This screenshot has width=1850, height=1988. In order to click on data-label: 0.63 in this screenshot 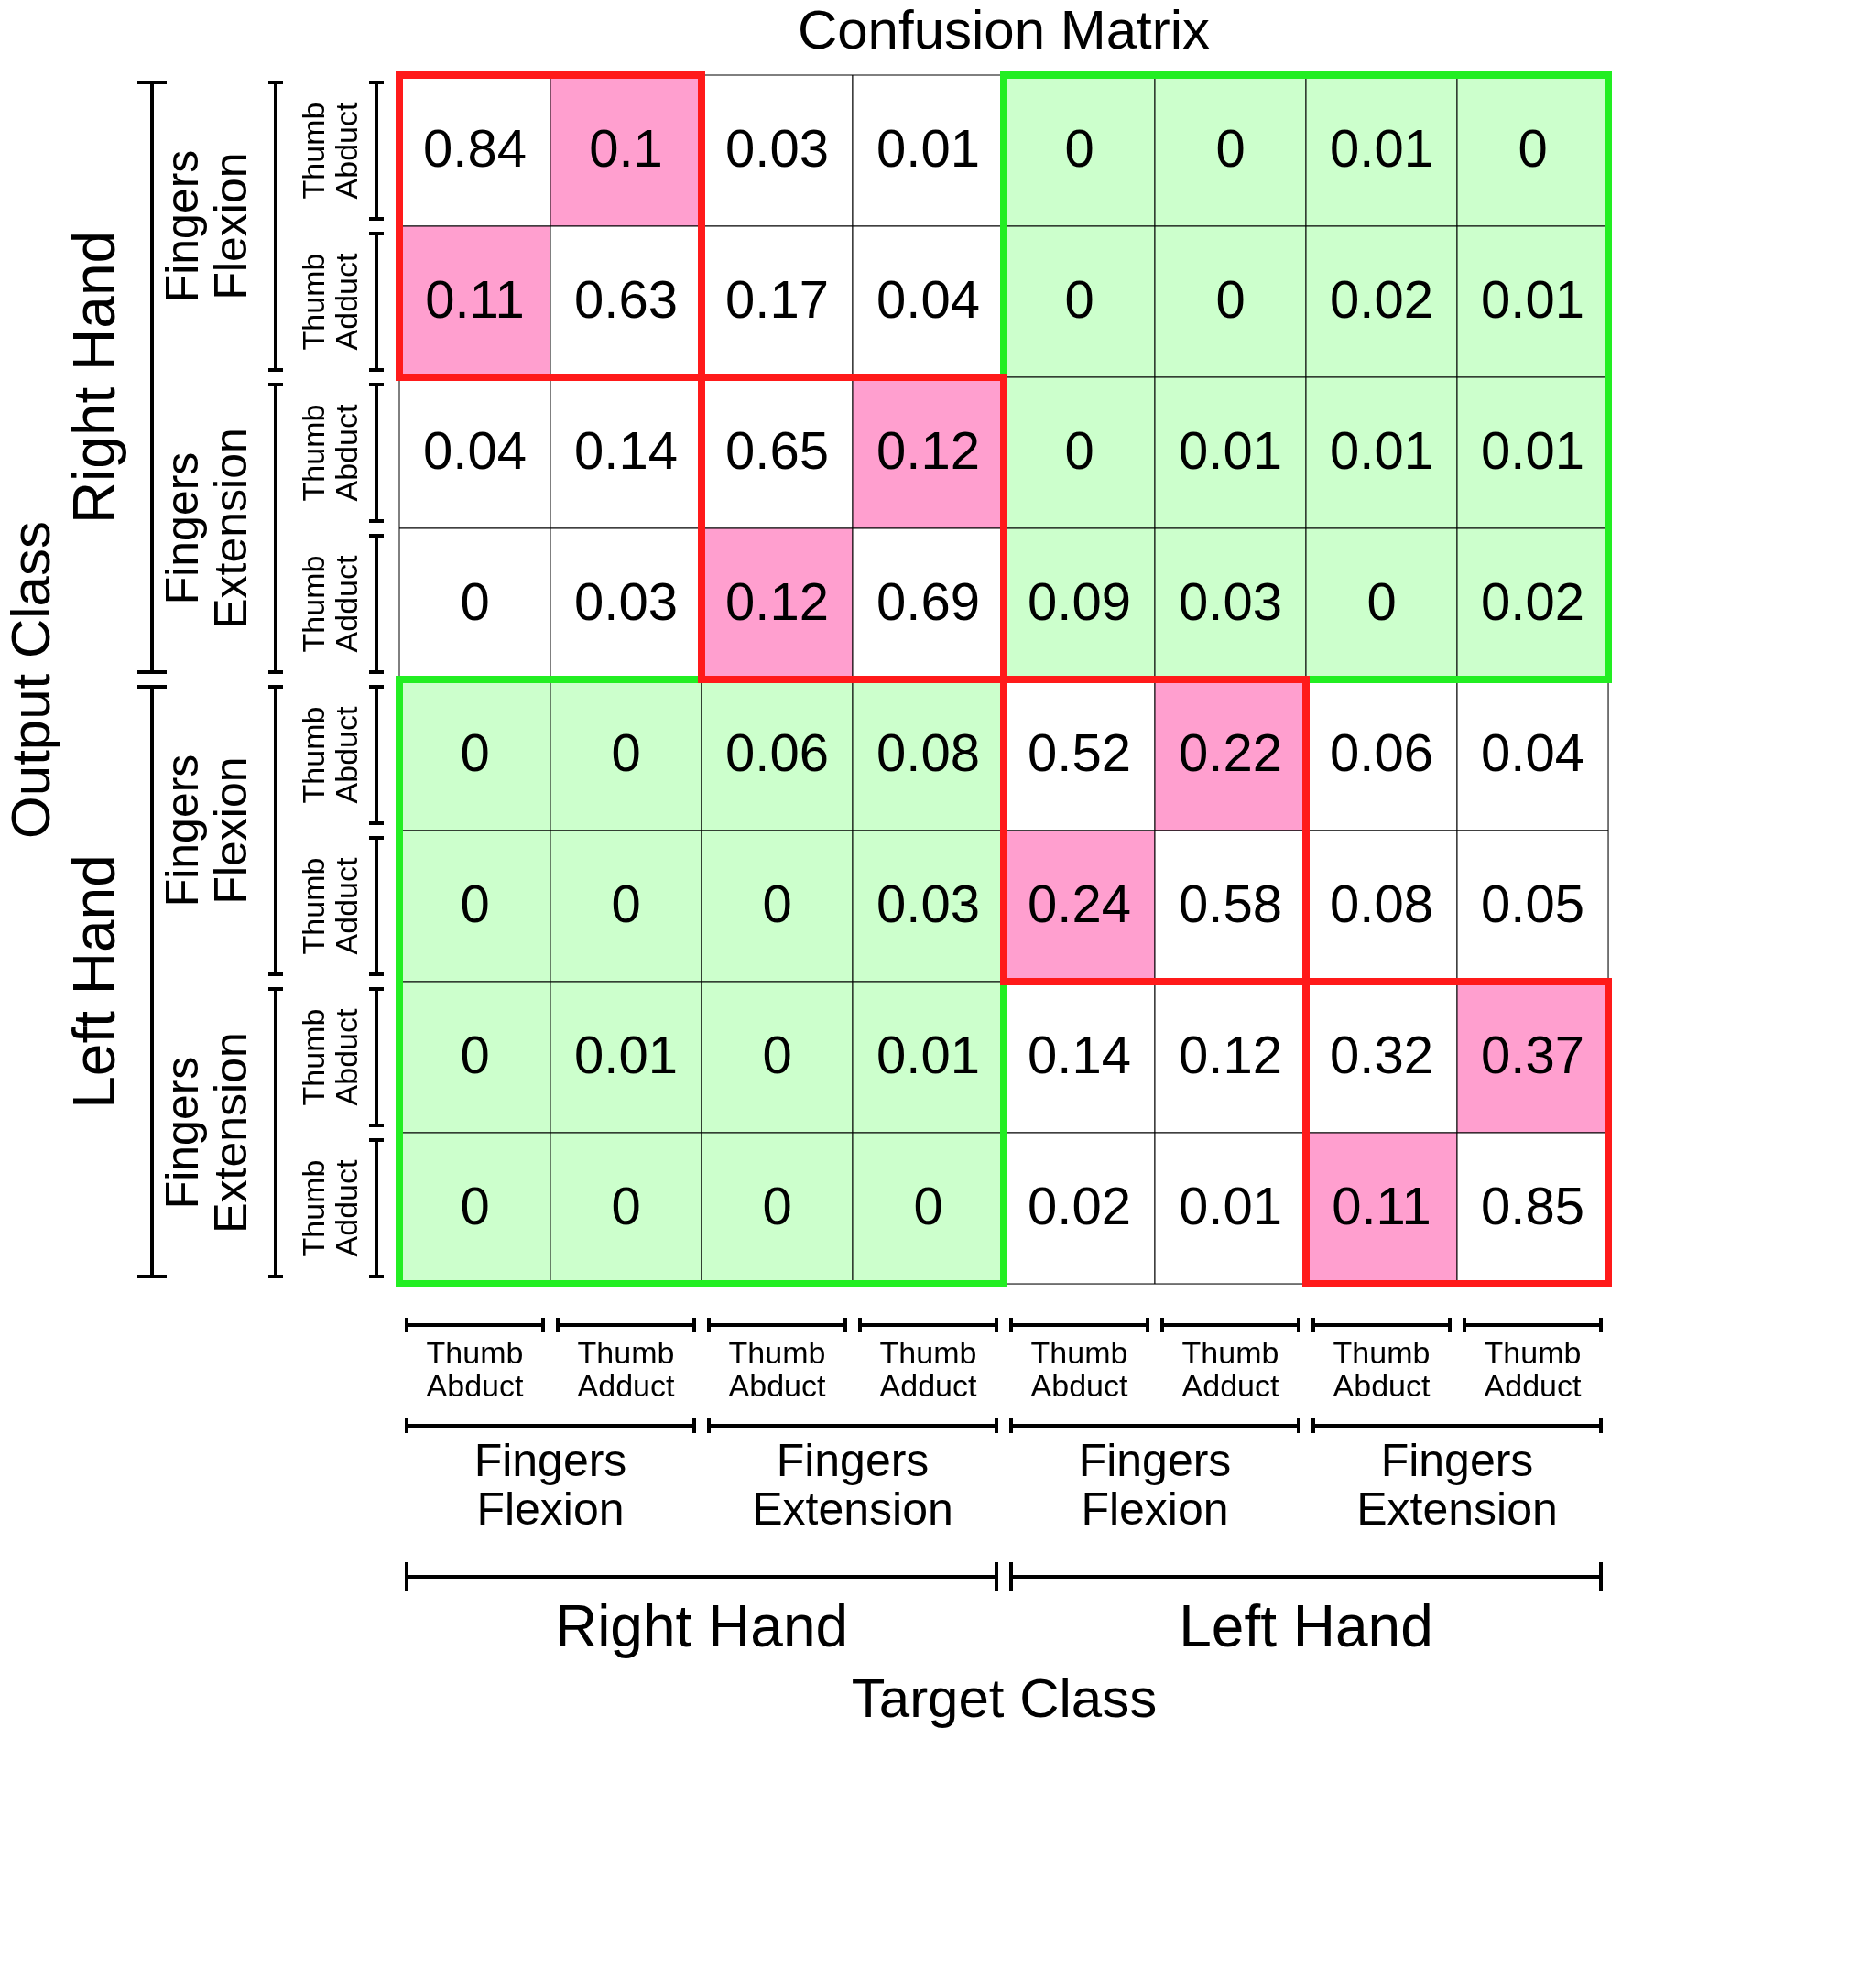, I will do `click(626, 298)`.